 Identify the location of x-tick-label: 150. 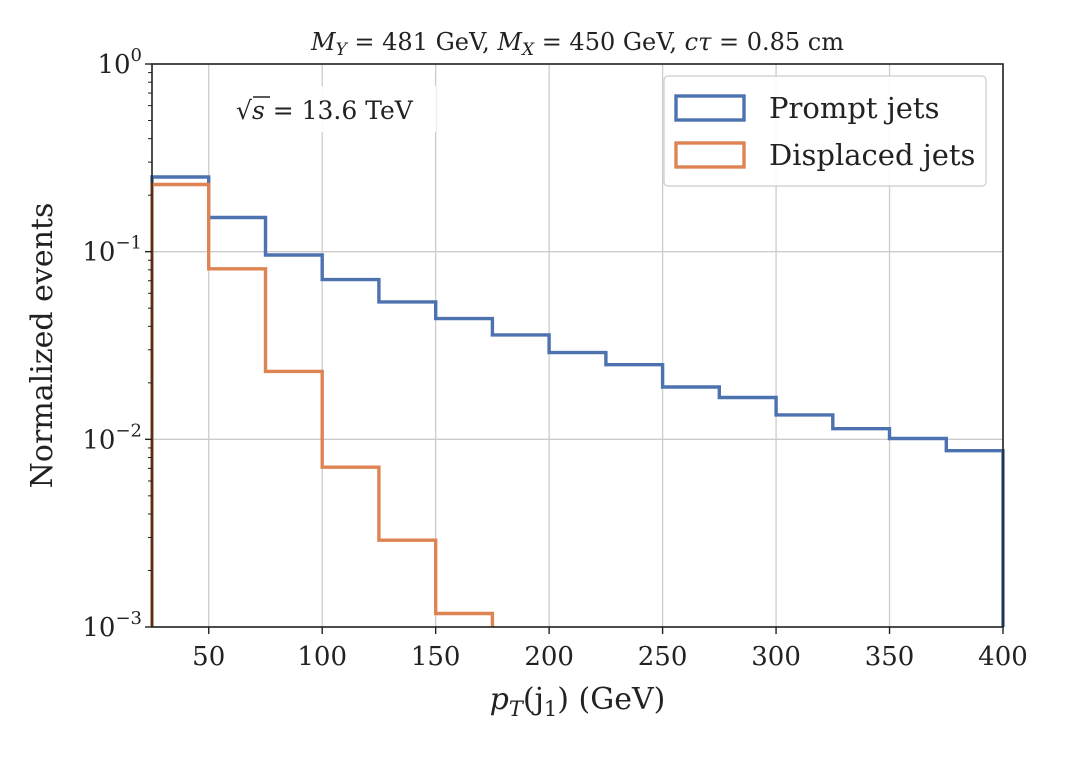
(436, 657).